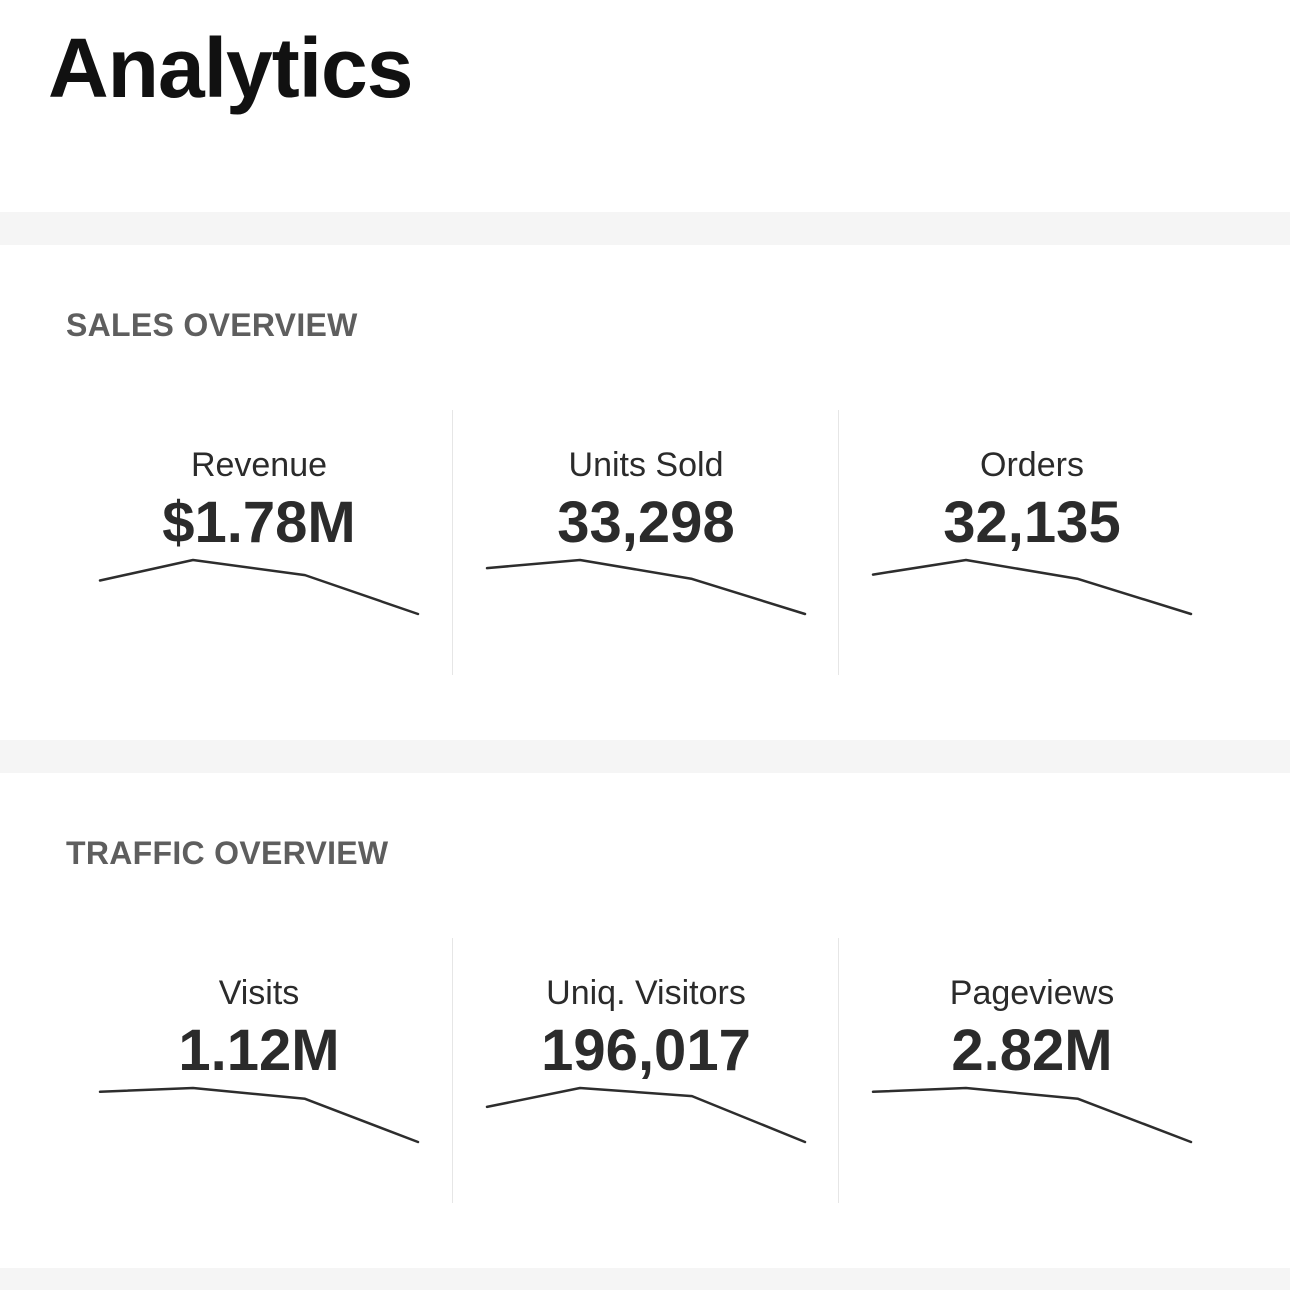 The height and width of the screenshot is (1290, 1290). I want to click on pageviews-sparkline, so click(1032, 1115).